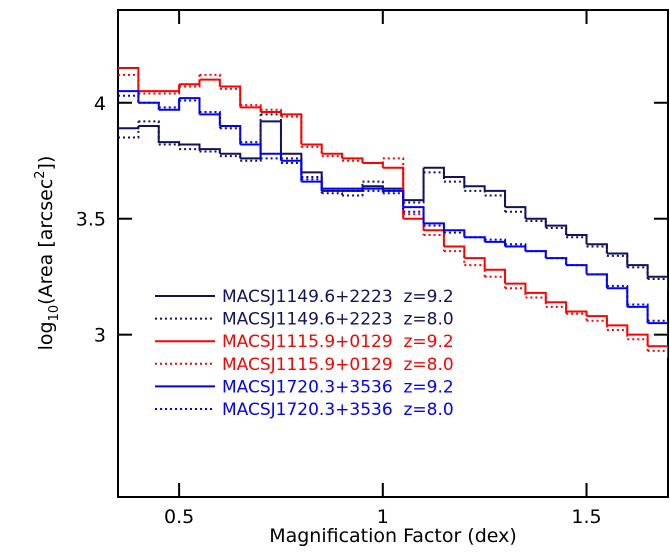 This screenshot has width=670, height=555. I want to click on legend-label: MACSJ1720.3+3536 z=8.0, so click(338, 410).